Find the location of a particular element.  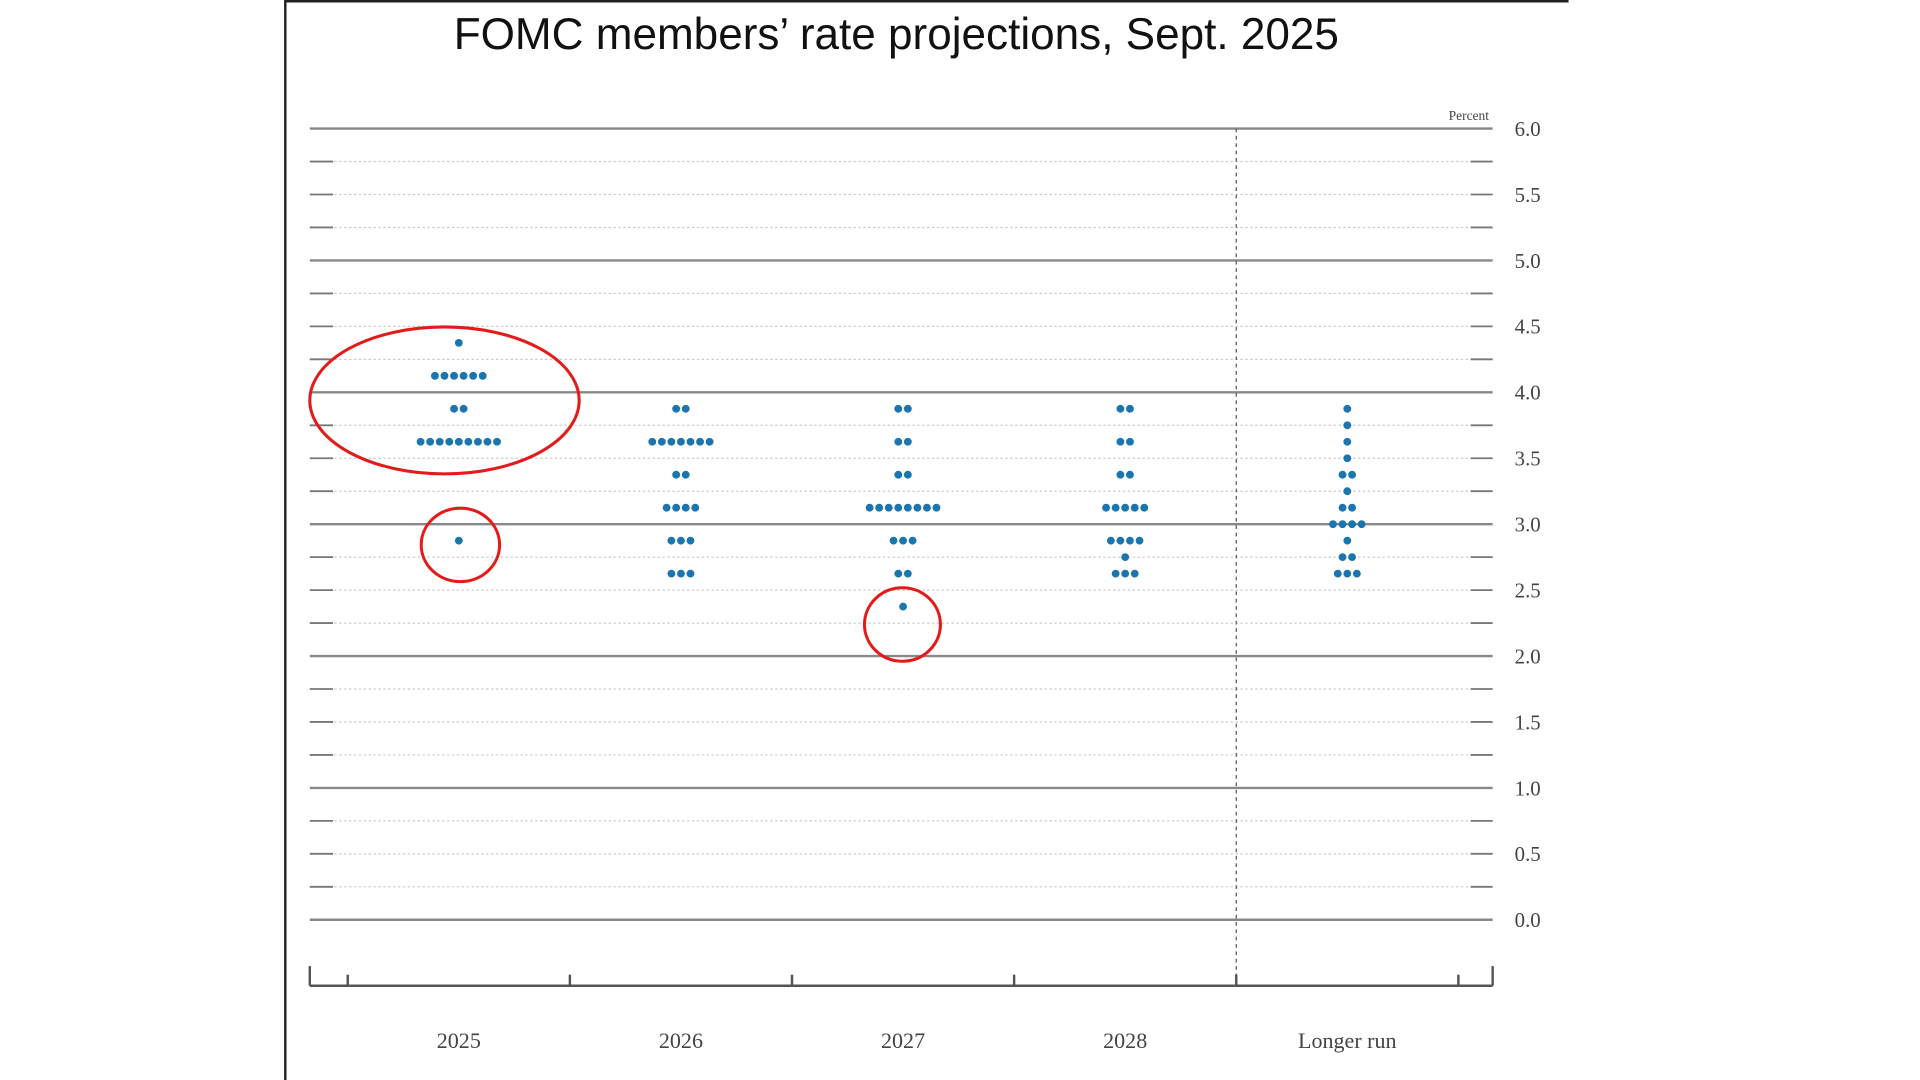

y-tick-label: 5.5 is located at coordinates (1528, 195).